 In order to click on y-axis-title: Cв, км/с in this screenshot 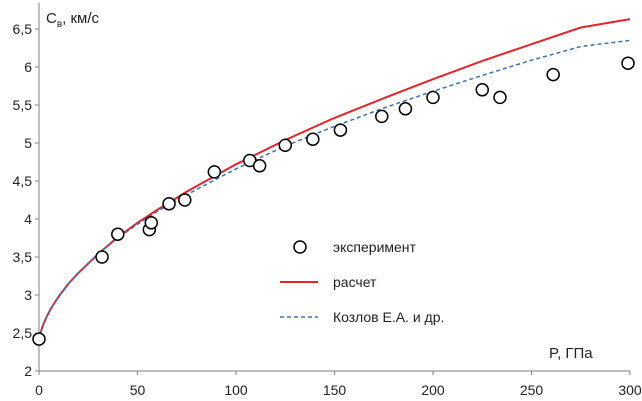, I will do `click(73, 20)`.